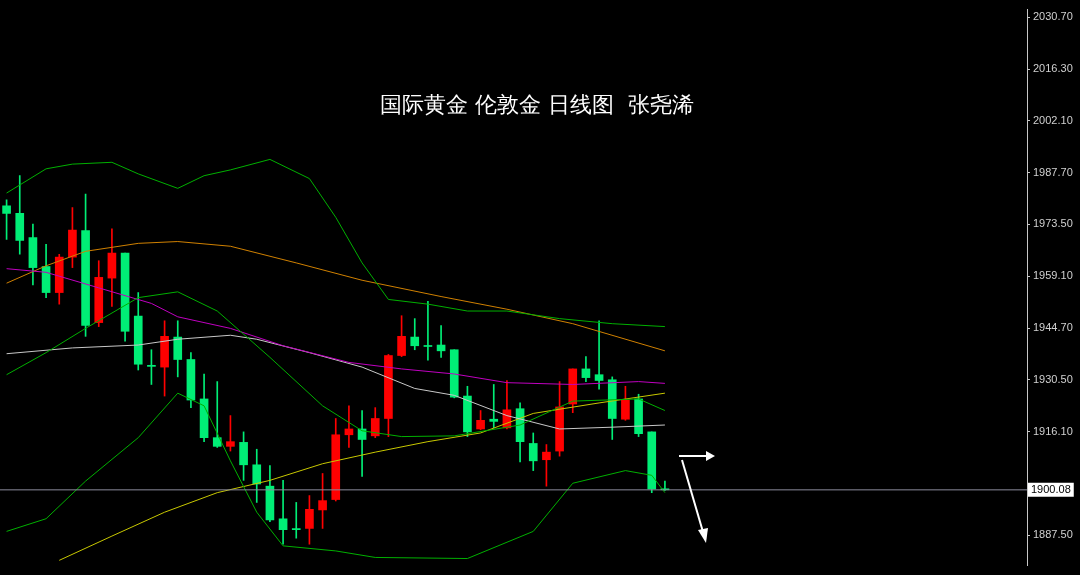 Image resolution: width=1080 pixels, height=575 pixels. Describe the element at coordinates (1053, 119) in the screenshot. I see `y-tick-label: 2002.10` at that location.